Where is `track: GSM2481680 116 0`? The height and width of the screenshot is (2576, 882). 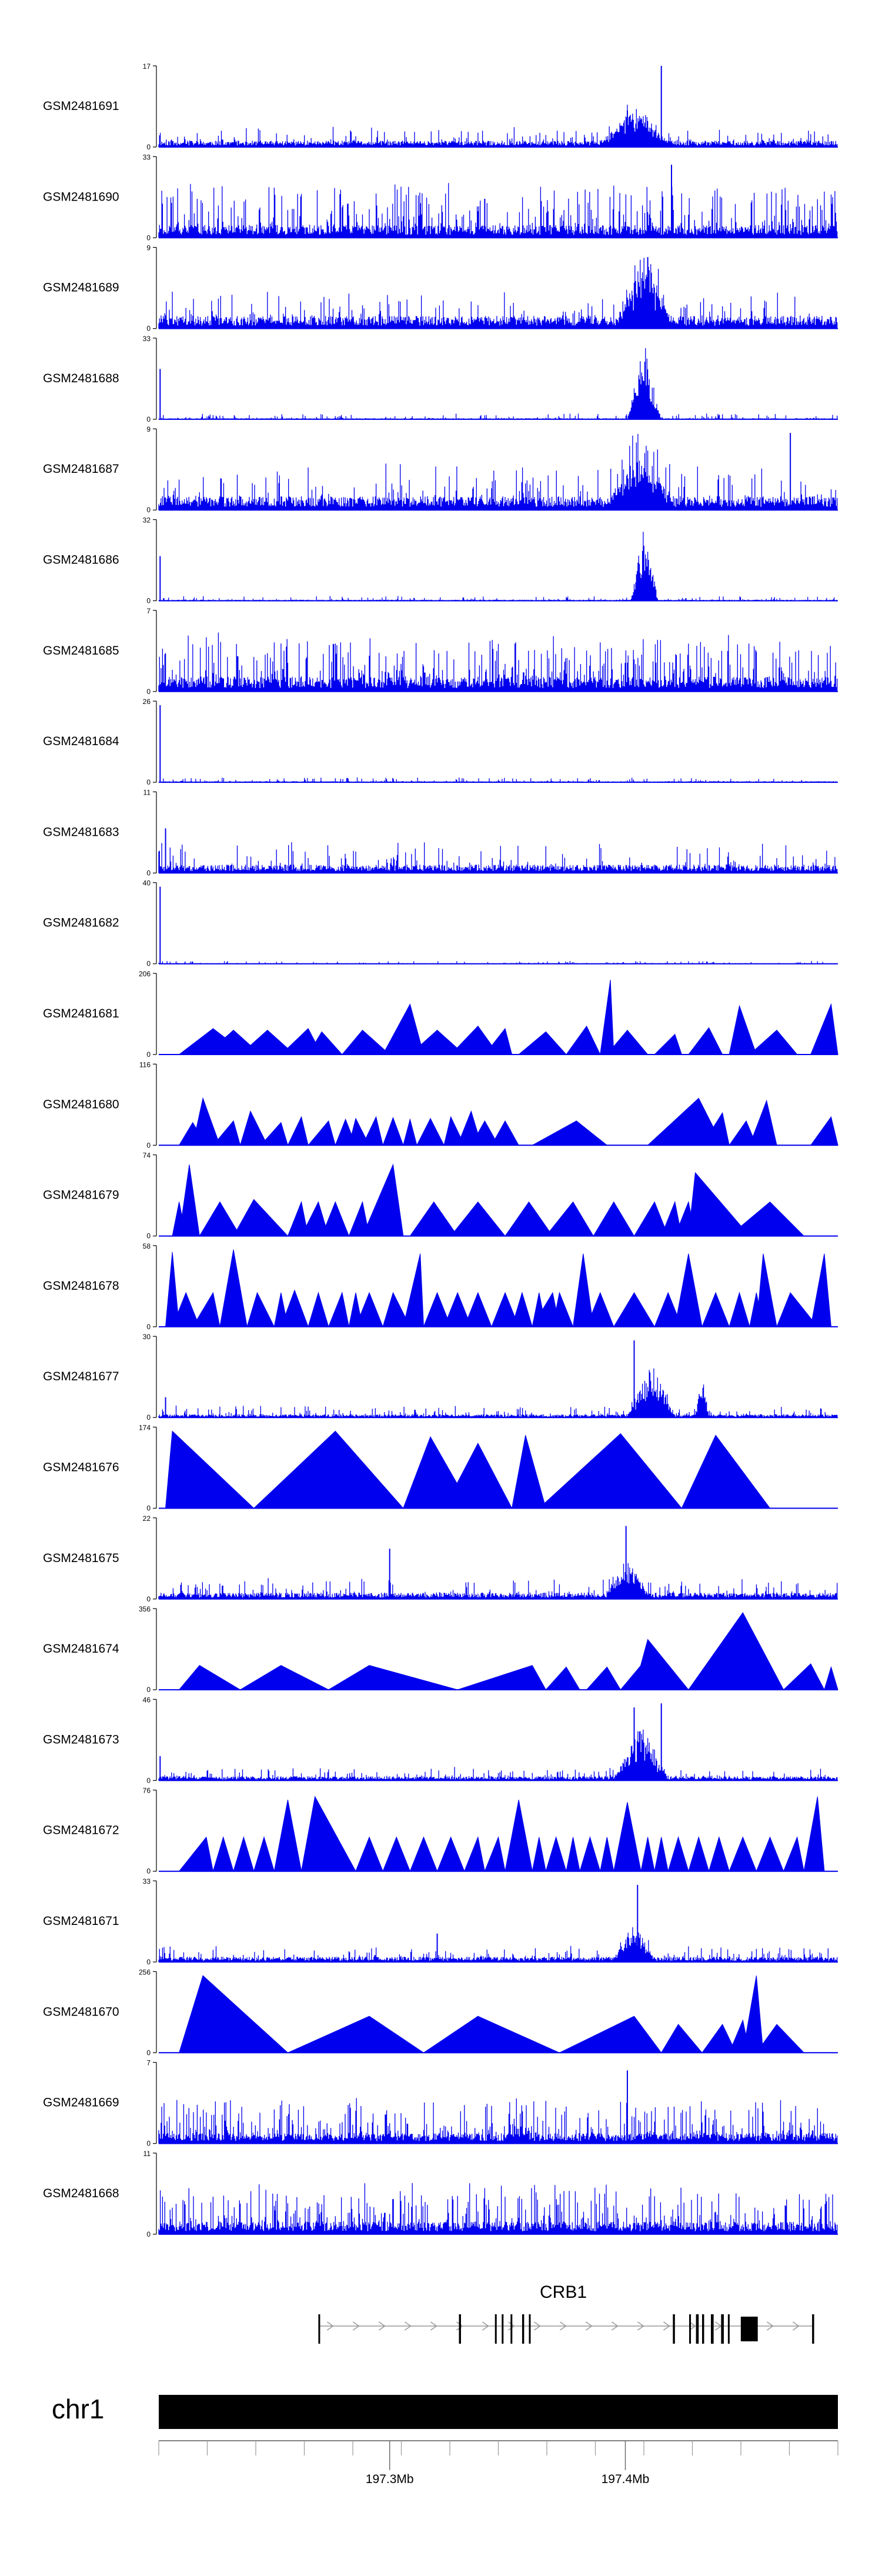
track: GSM2481680 116 0 is located at coordinates (440, 1104).